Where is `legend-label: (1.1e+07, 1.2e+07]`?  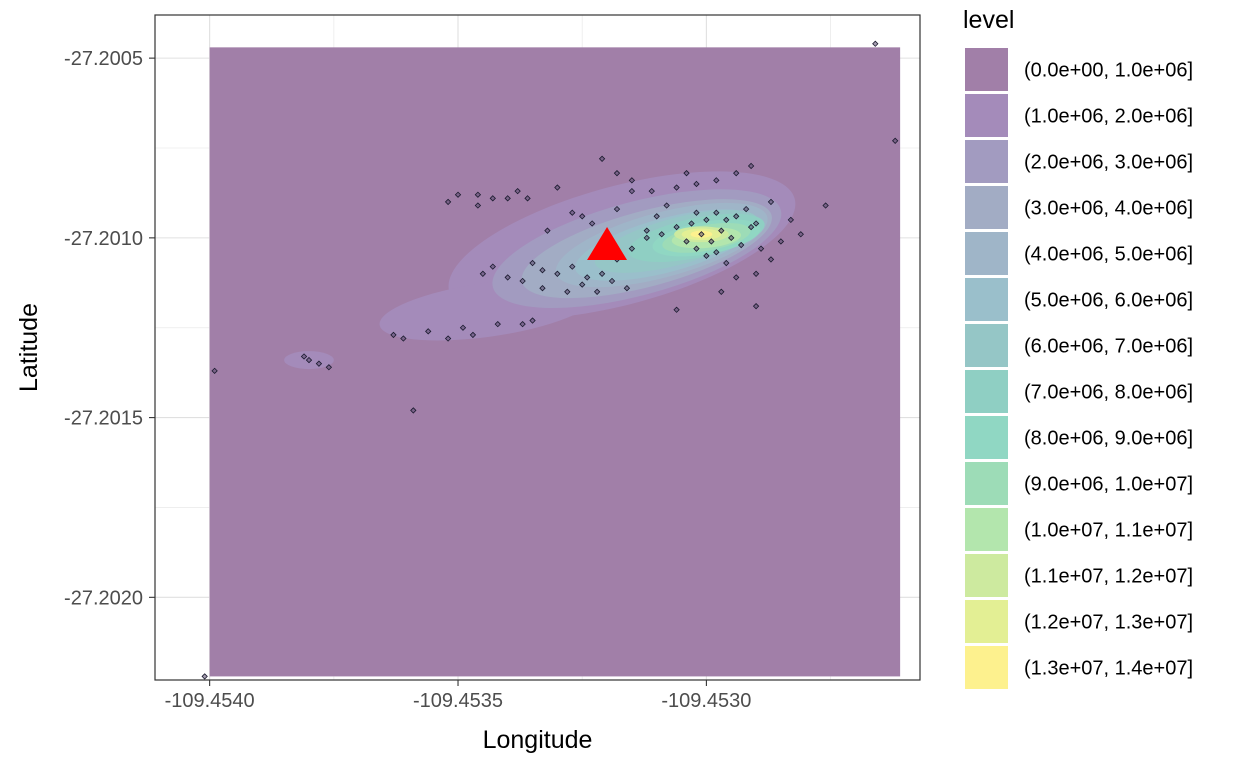
legend-label: (1.1e+07, 1.2e+07] is located at coordinates (1108, 577).